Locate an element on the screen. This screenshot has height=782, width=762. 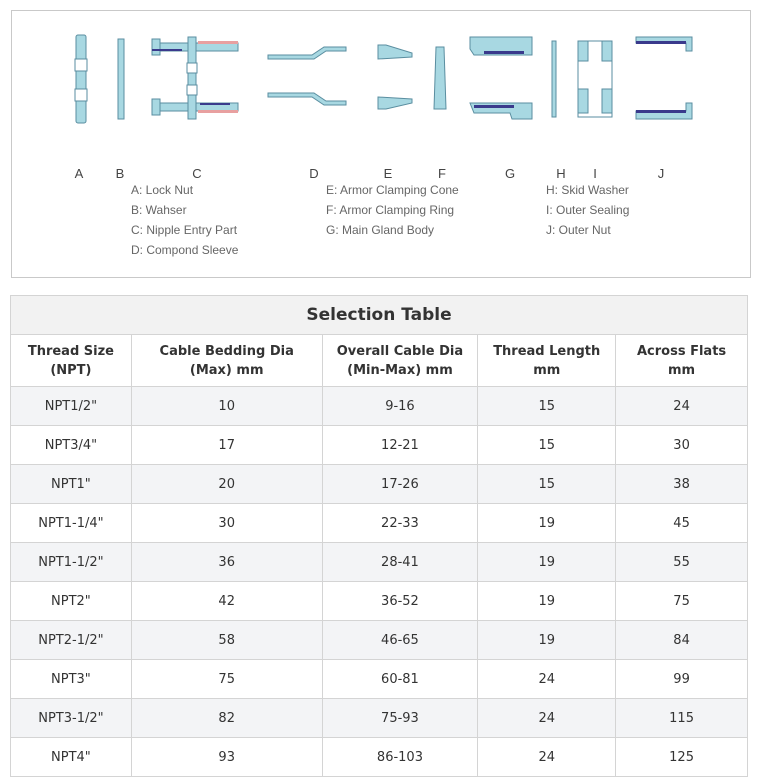
legend-item: E: Armor Clamping Cone is located at coordinates (392, 190).